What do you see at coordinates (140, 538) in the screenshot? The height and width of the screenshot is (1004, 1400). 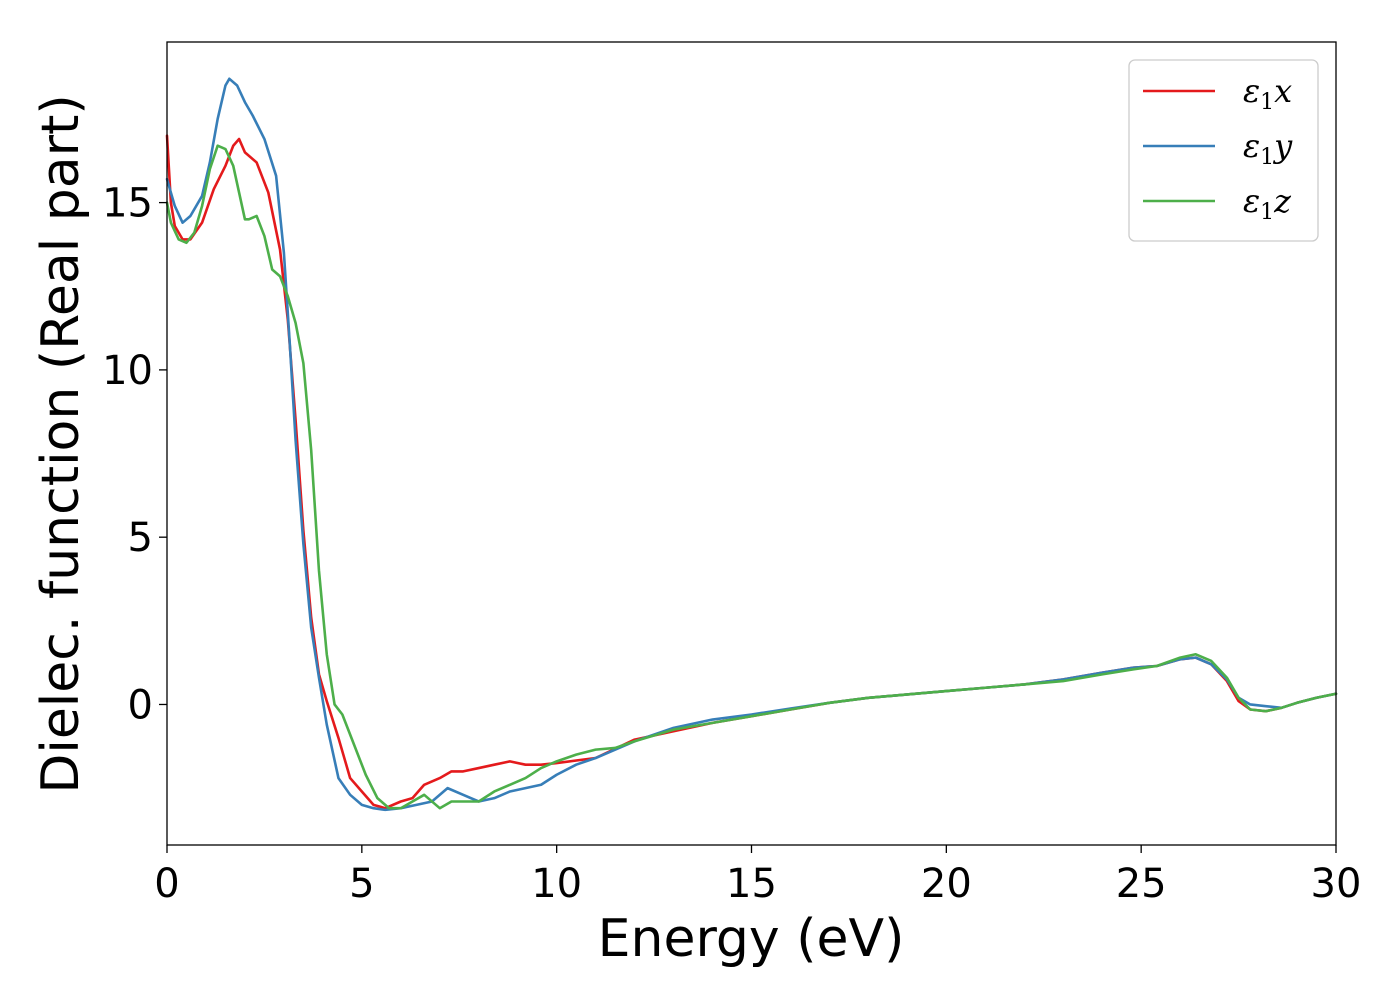 I see `y-tick-label: 5` at bounding box center [140, 538].